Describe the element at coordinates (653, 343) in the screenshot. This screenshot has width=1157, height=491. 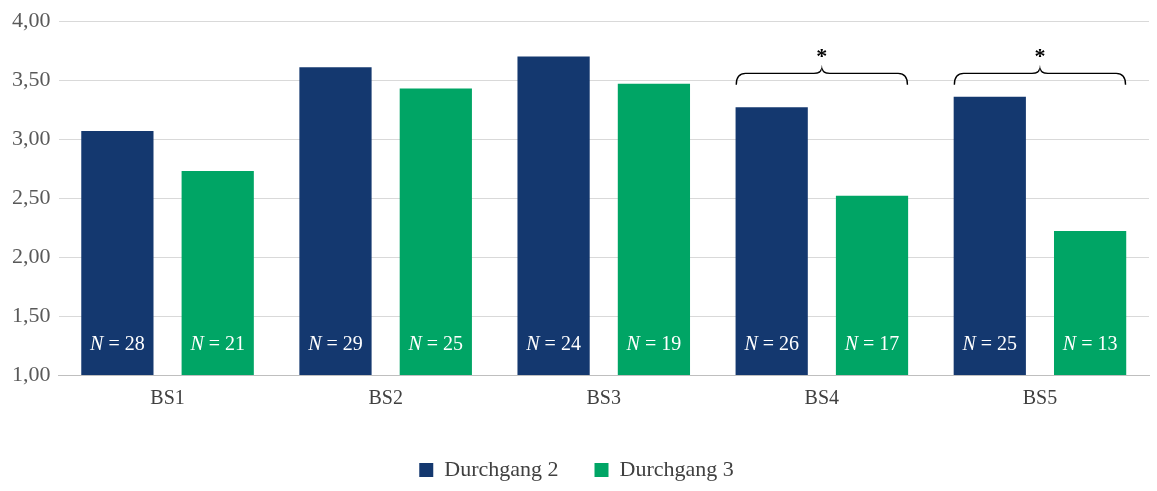
I see `annotation: N = 19` at that location.